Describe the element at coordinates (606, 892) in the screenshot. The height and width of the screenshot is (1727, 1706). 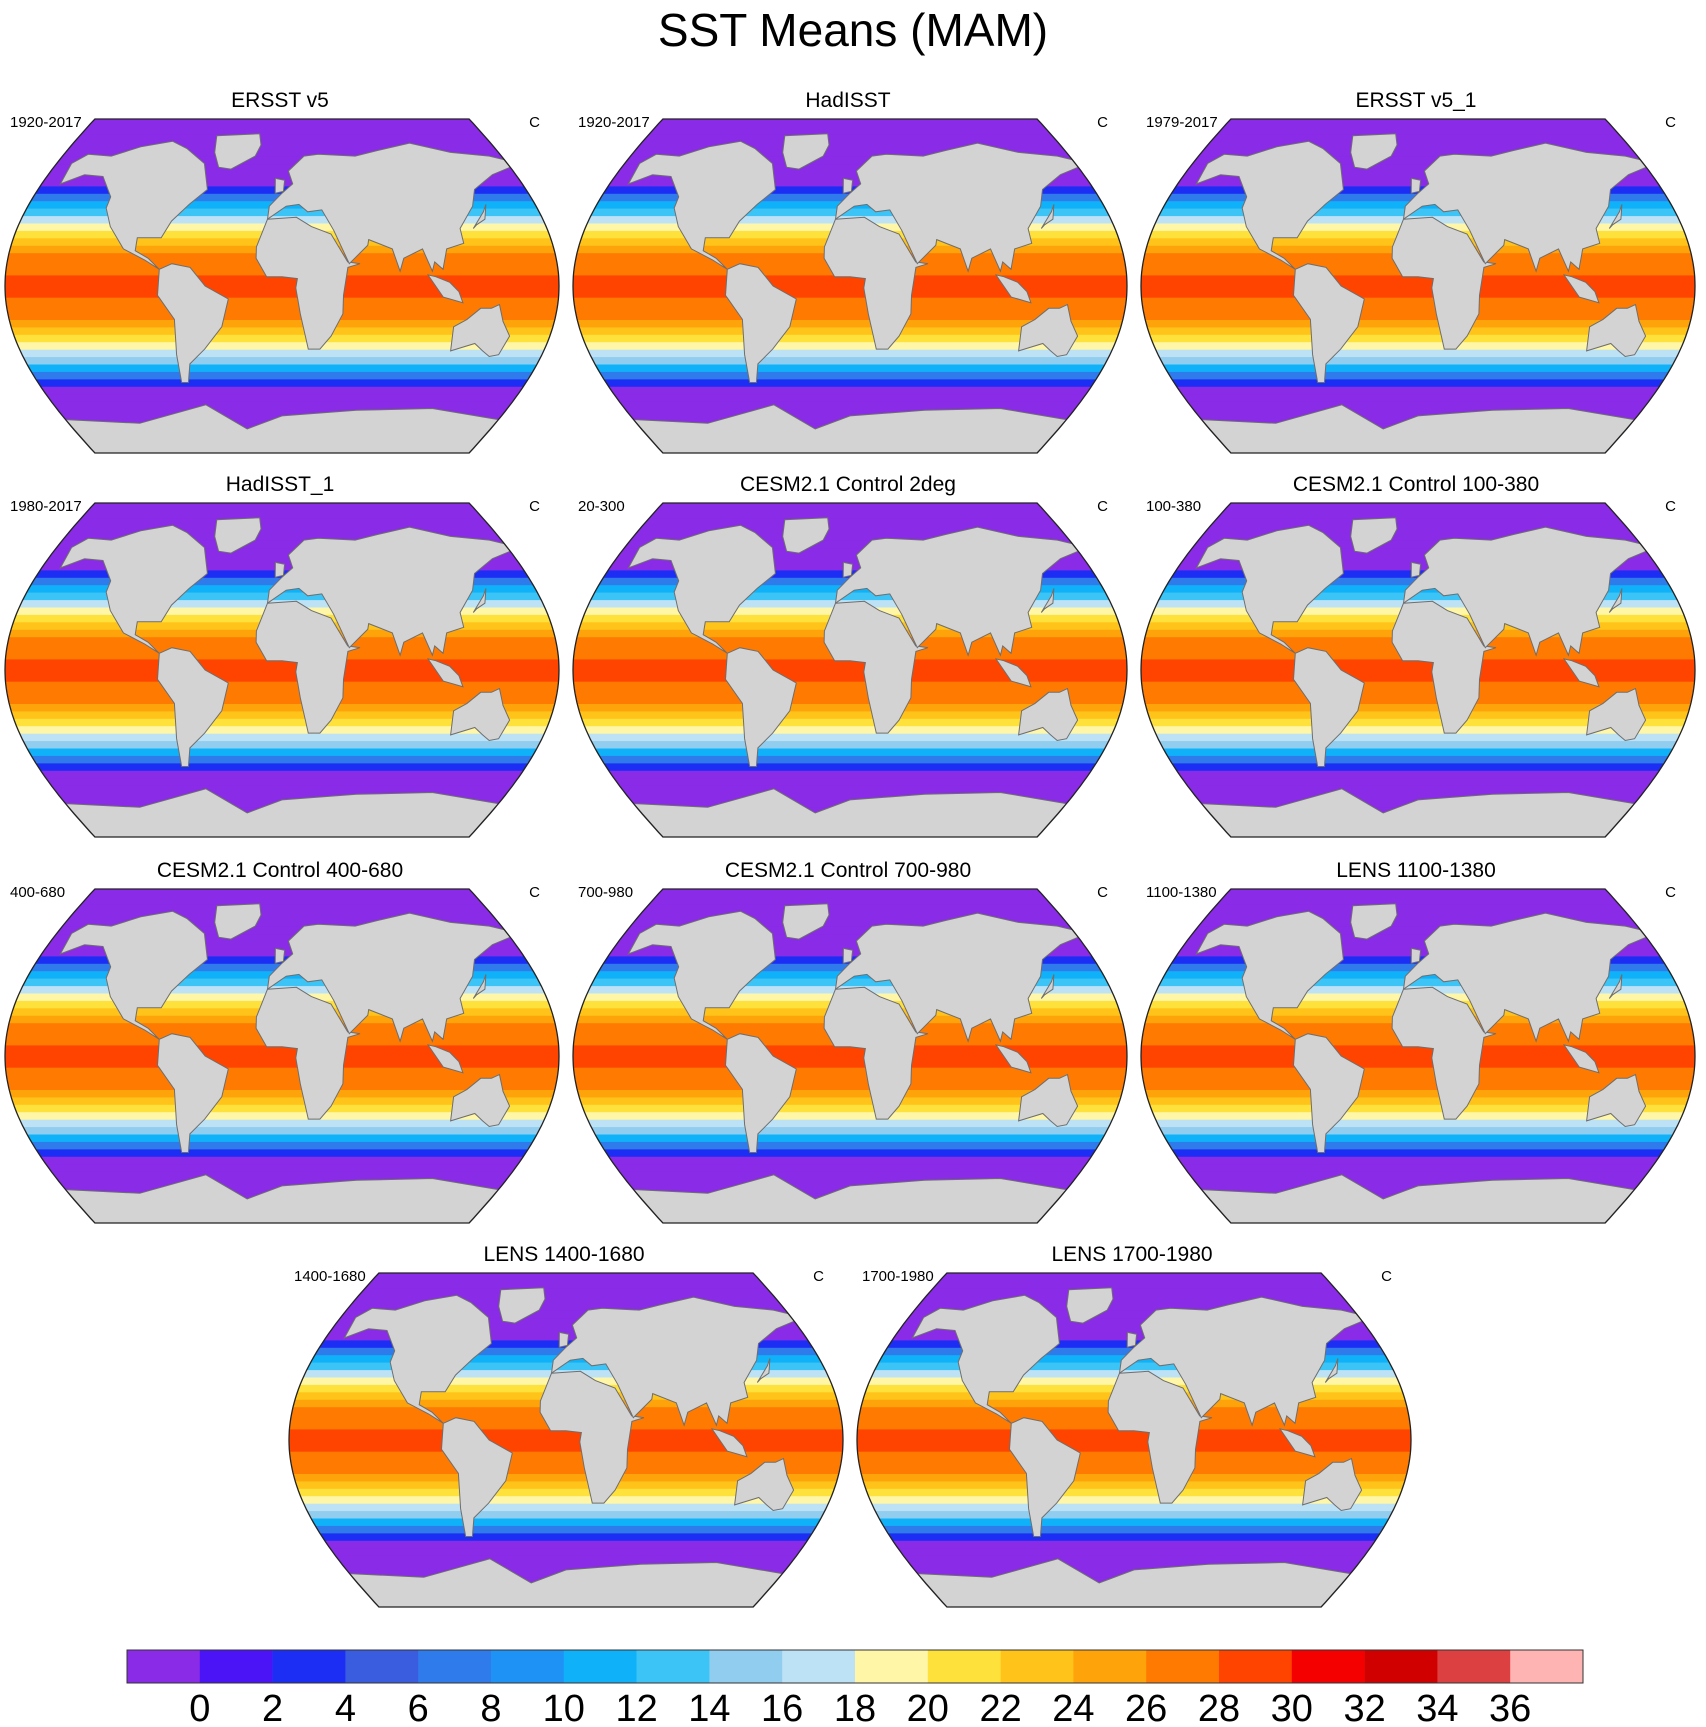
I see `panel-period: 700-980` at that location.